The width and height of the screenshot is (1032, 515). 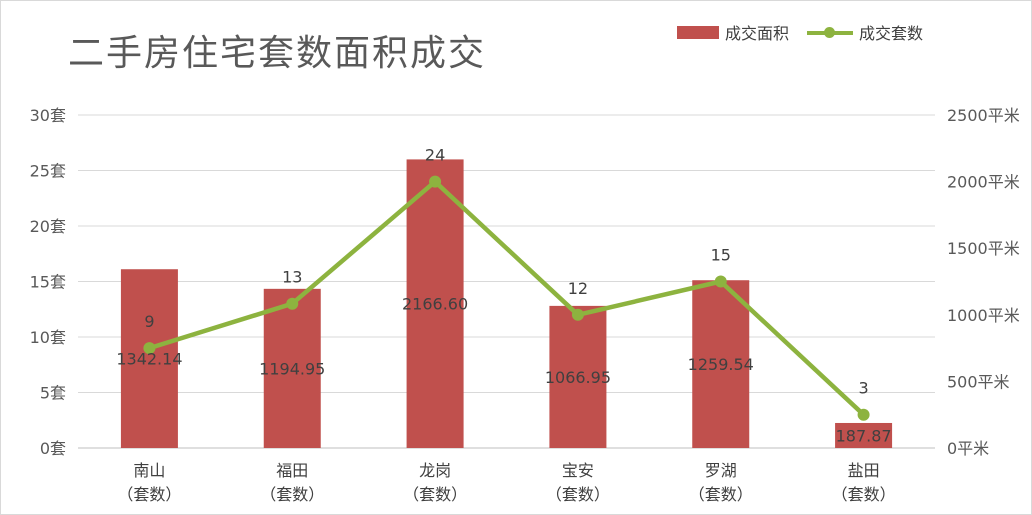 I want to click on y-left-tick-label: 0套, so click(x=53, y=448).